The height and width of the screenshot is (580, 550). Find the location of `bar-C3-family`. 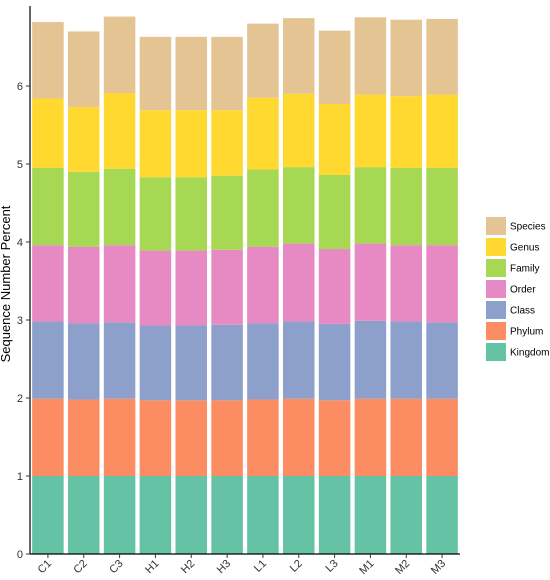

bar-C3-family is located at coordinates (119, 207).